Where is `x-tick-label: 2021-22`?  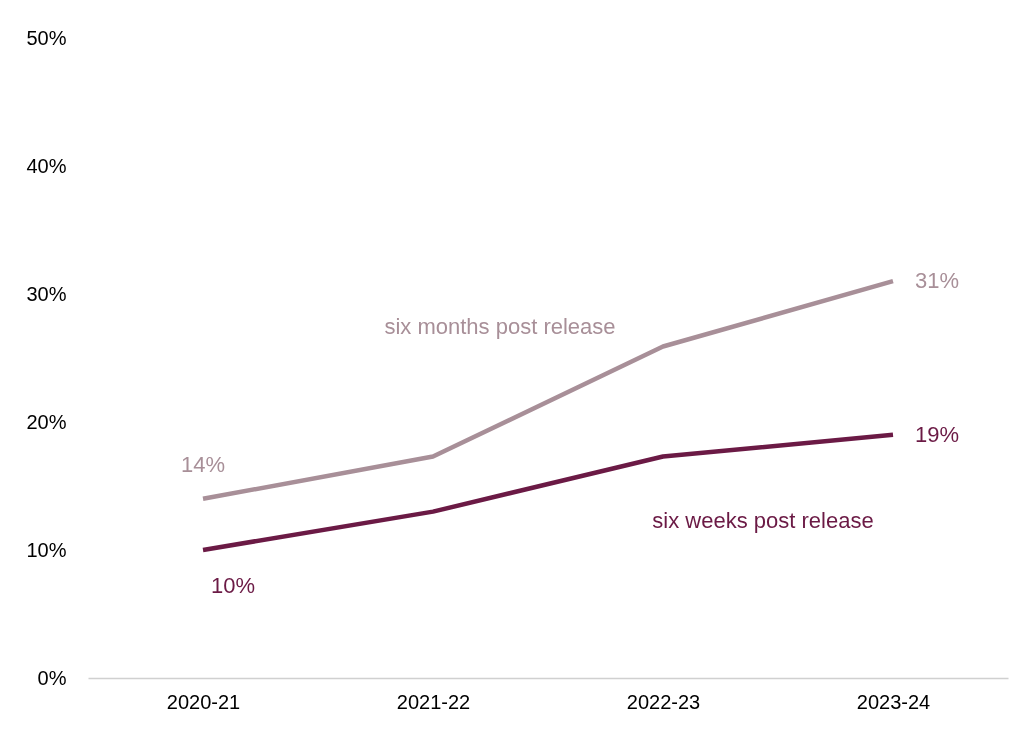
x-tick-label: 2021-22 is located at coordinates (433, 701).